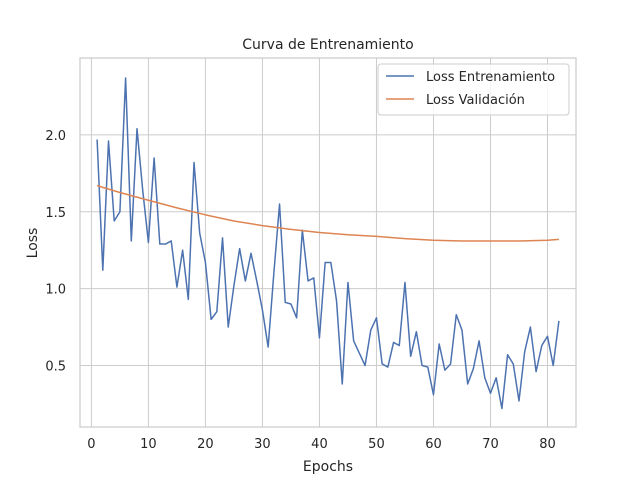  I want to click on chart-title: Curva de Entrenamiento, so click(327, 45).